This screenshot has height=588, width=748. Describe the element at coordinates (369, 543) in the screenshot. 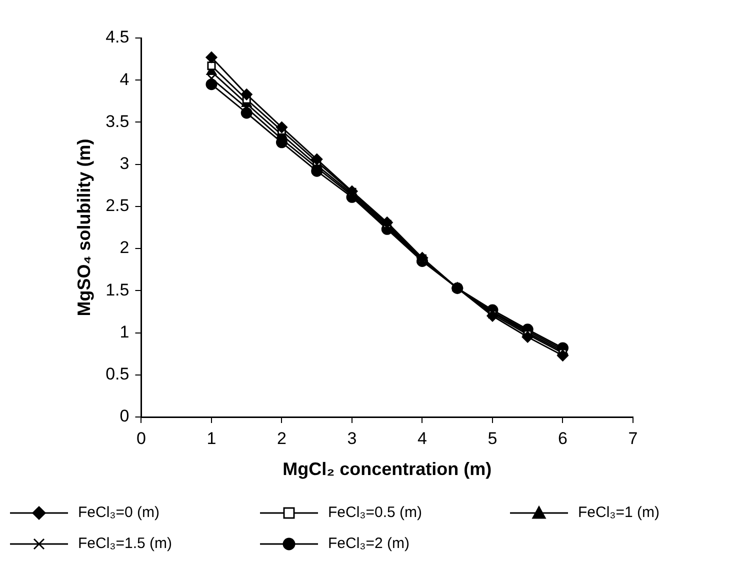

I see `legend-label: FeCl₃=2 (m)` at that location.